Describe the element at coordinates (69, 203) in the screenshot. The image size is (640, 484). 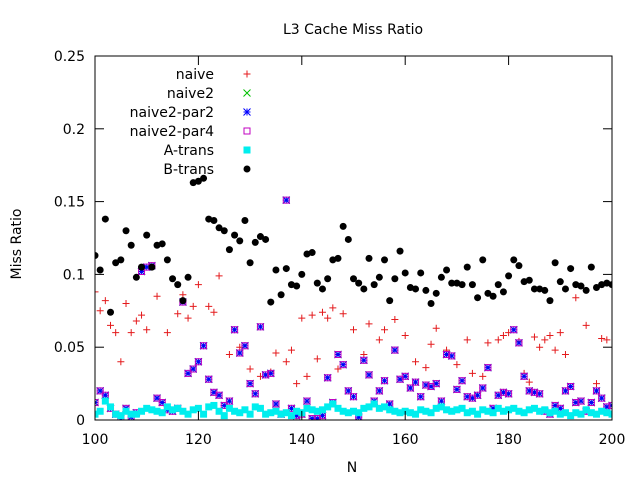
I see `y-tick-label: 0.15` at that location.